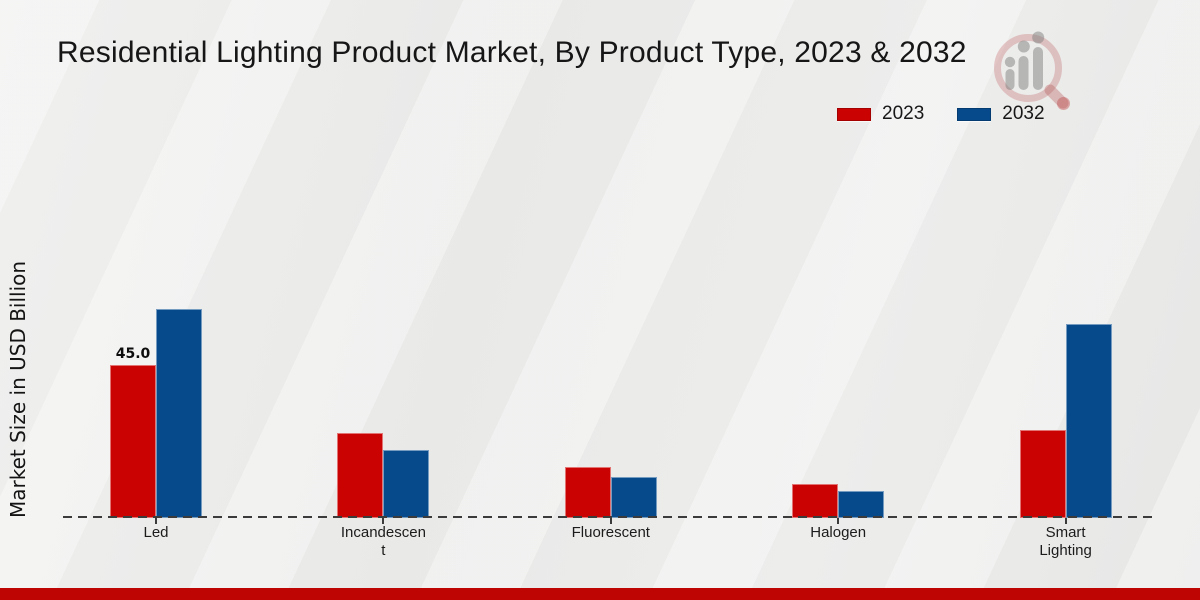 The height and width of the screenshot is (600, 1200). What do you see at coordinates (133, 354) in the screenshot?
I see `value-label-2023-led: 45.0` at bounding box center [133, 354].